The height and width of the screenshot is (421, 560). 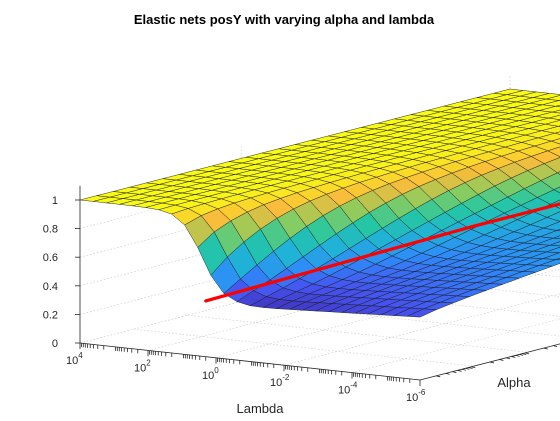 I want to click on z-tick-label: 0.8, so click(x=50, y=230).